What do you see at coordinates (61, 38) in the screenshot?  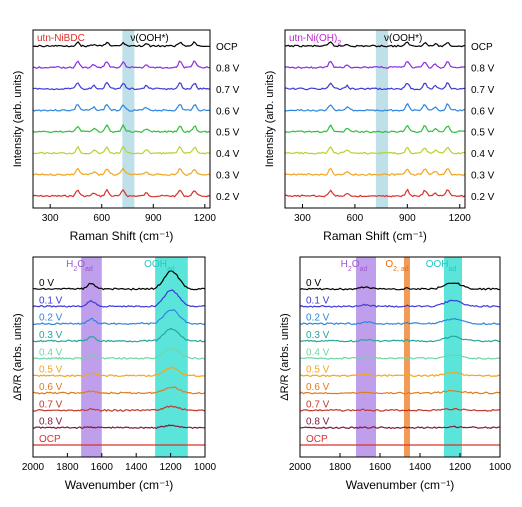 I see `sample-label: utn-NiBDC` at bounding box center [61, 38].